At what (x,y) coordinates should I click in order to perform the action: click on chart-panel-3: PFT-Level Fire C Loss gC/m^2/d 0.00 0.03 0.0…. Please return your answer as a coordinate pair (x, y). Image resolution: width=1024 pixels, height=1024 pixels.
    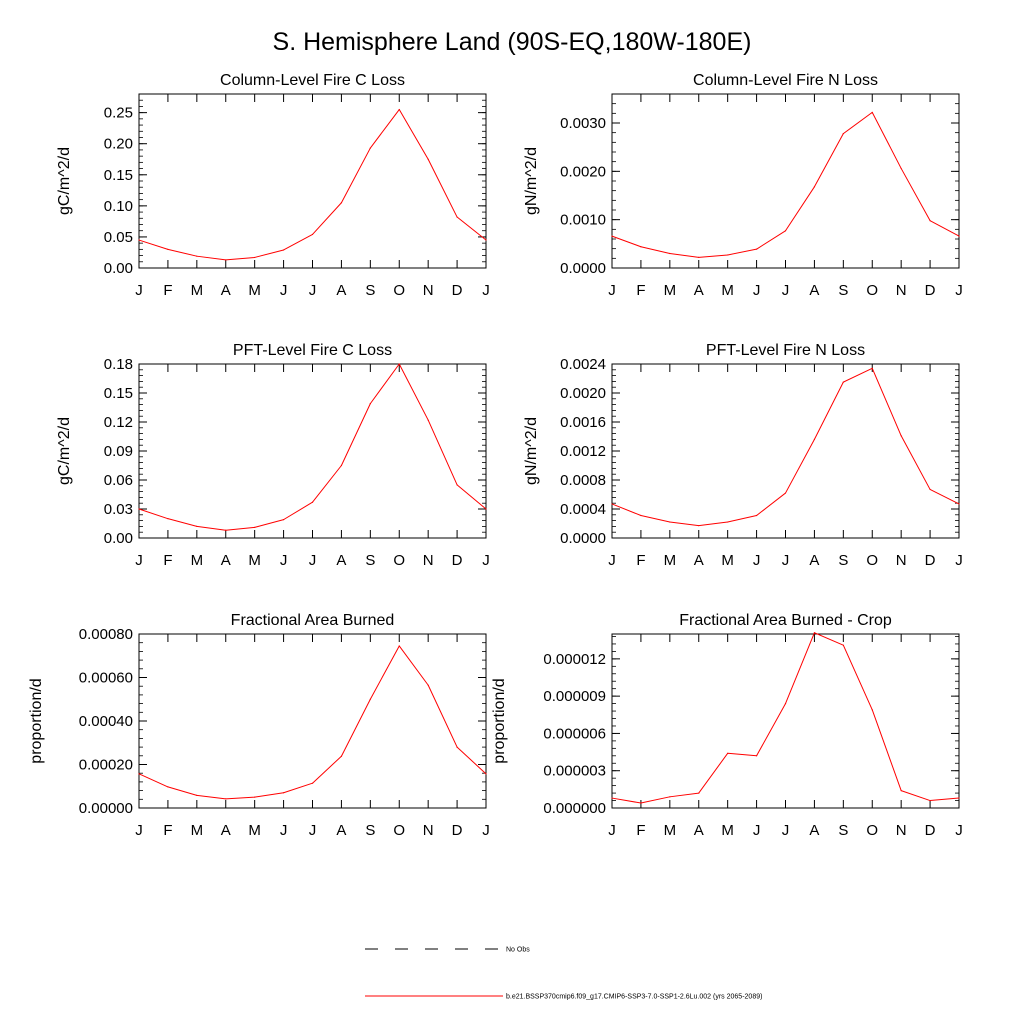
    Looking at the image, I should click on (273, 455).